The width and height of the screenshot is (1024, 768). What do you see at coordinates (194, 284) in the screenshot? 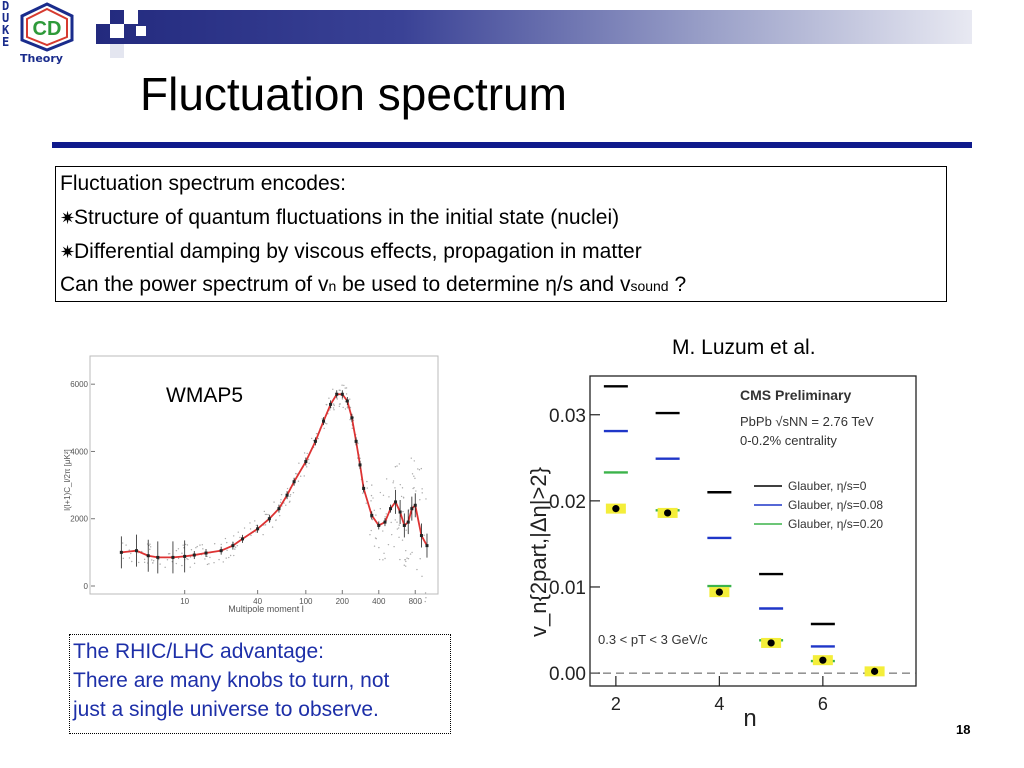
I see `question-text: Can the power spectrum of v` at bounding box center [194, 284].